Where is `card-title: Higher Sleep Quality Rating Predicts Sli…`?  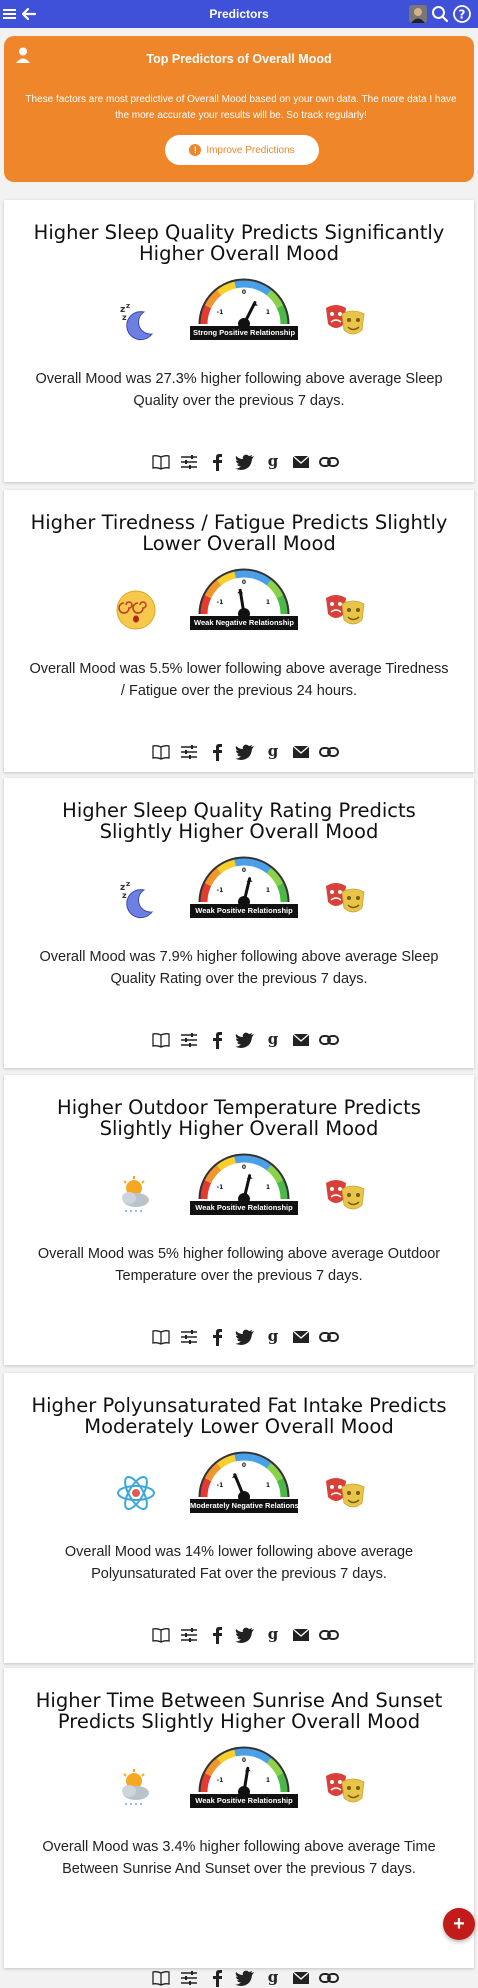
card-title: Higher Sleep Quality Rating Predicts Sli… is located at coordinates (239, 821).